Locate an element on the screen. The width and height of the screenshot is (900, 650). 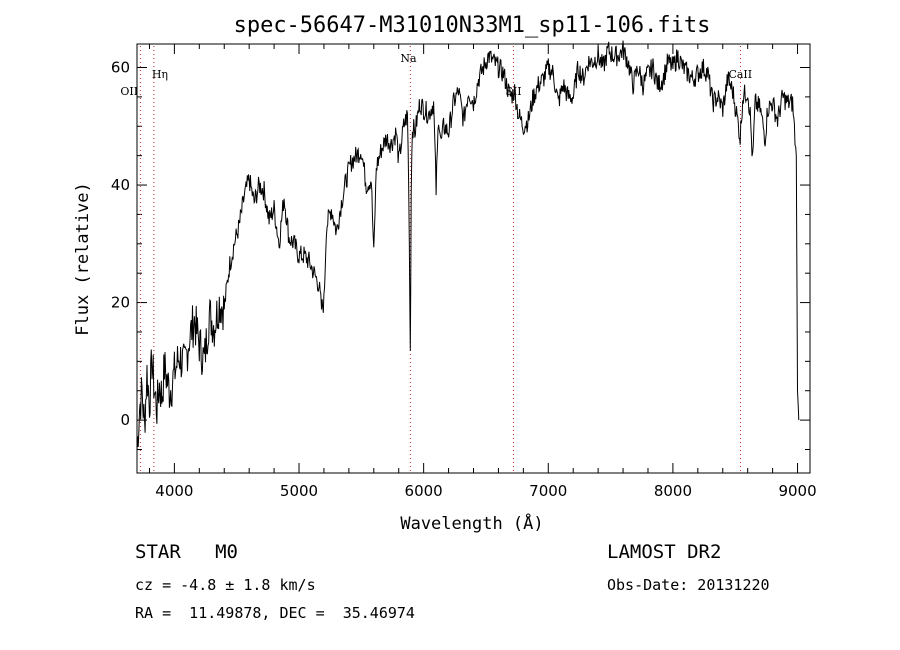
line-marker-label: OII is located at coordinates (129, 91).